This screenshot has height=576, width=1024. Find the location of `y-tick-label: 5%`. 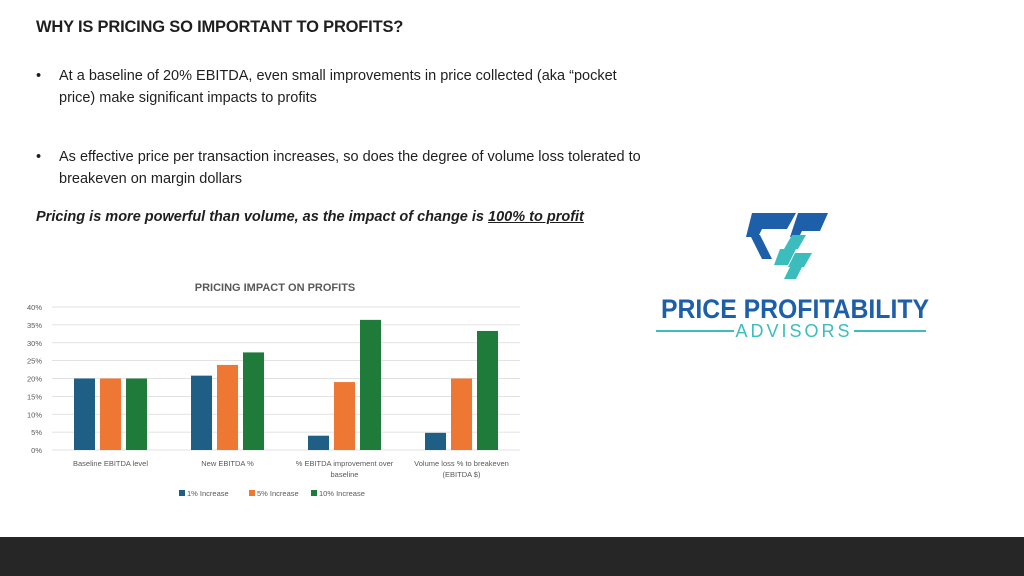

y-tick-label: 5% is located at coordinates (36, 432).